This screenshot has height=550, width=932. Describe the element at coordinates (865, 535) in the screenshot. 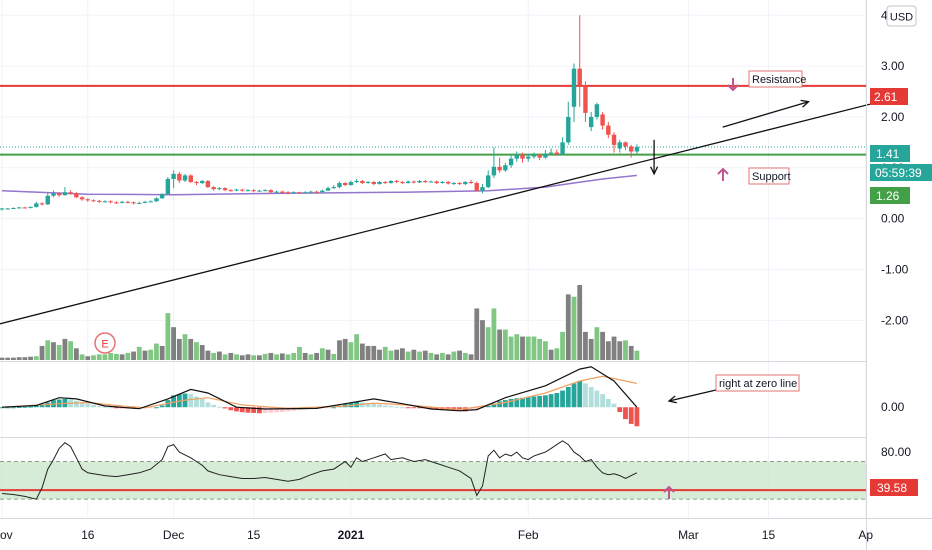

I see `time-tick-label: Ap` at that location.